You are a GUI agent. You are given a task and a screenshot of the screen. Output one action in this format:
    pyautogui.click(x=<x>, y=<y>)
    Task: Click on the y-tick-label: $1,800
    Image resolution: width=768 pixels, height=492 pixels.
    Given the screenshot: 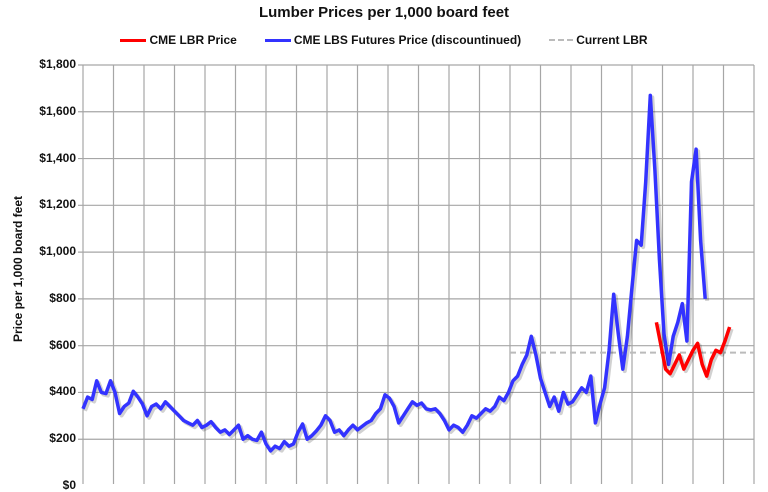 What is the action you would take?
    pyautogui.click(x=57, y=64)
    